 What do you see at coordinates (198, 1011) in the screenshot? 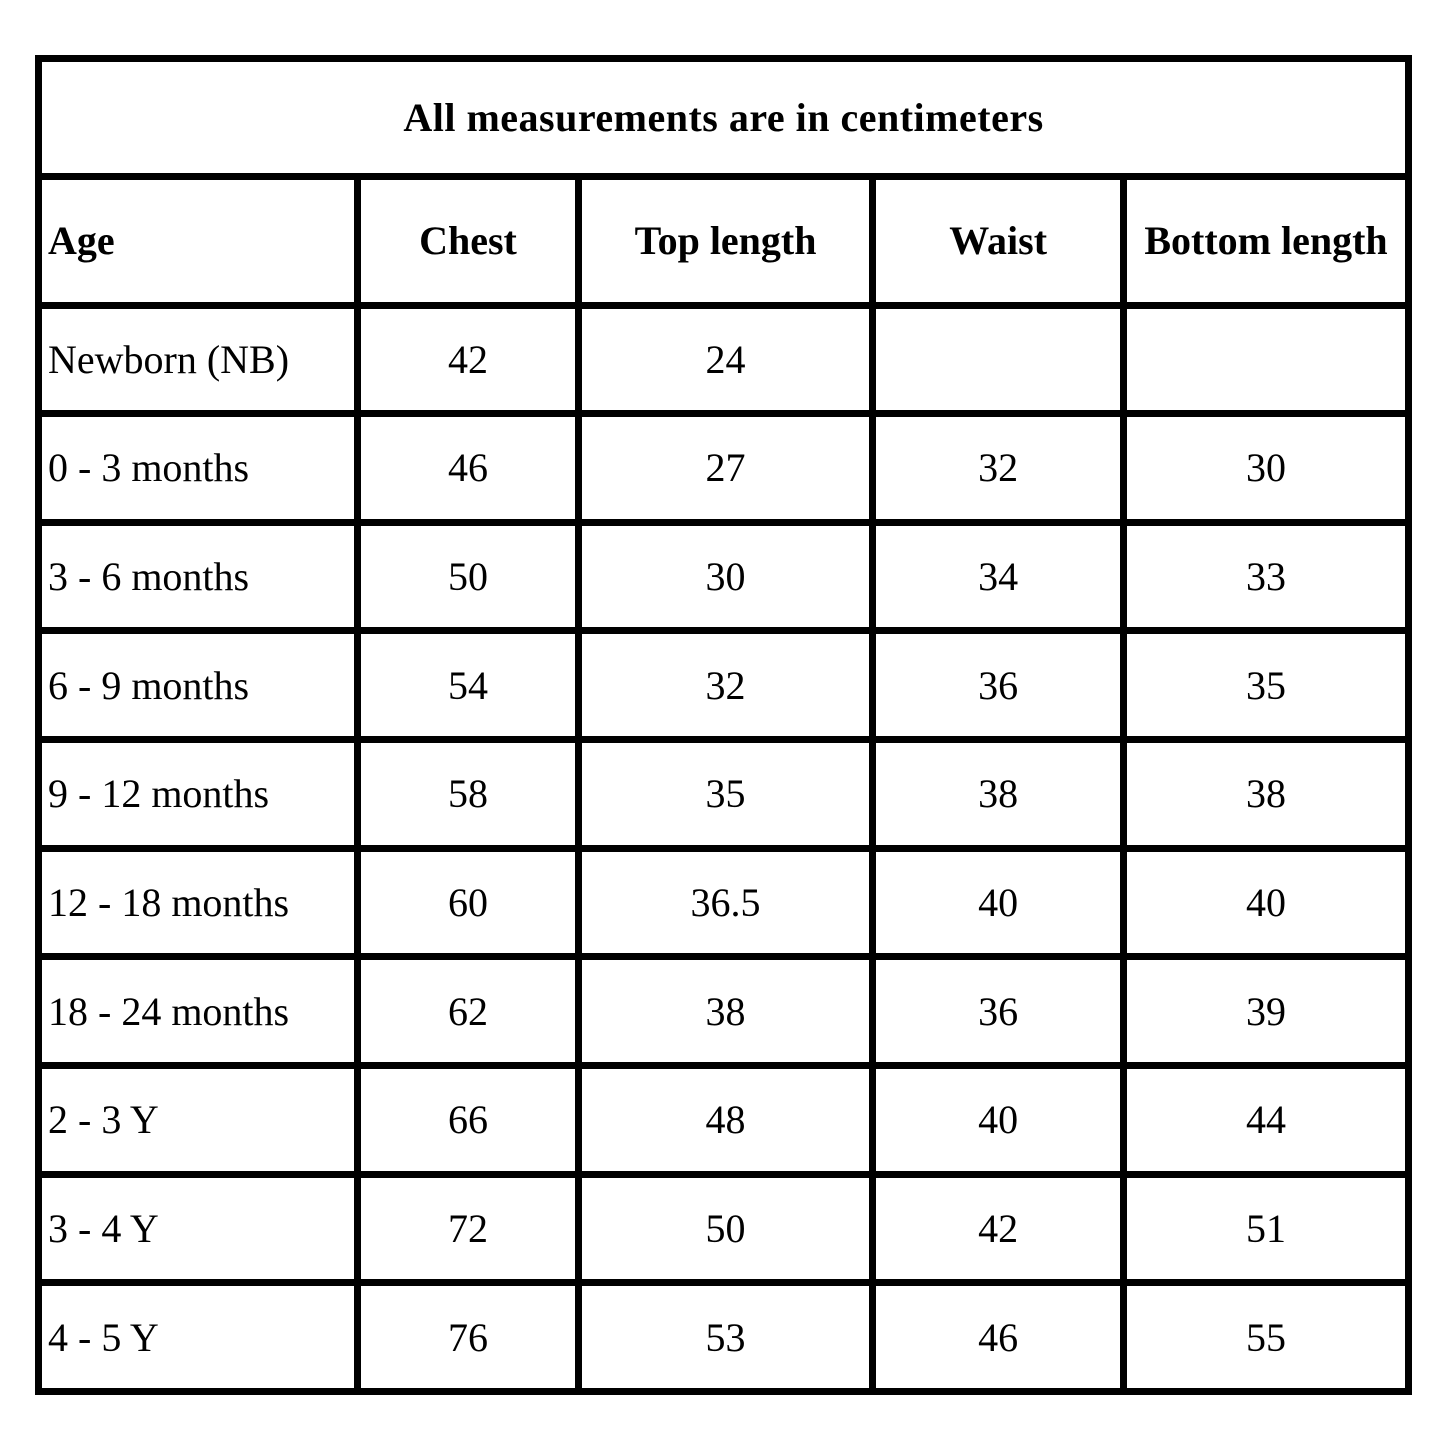
I see `age-cell: 18 - 24 months` at bounding box center [198, 1011].